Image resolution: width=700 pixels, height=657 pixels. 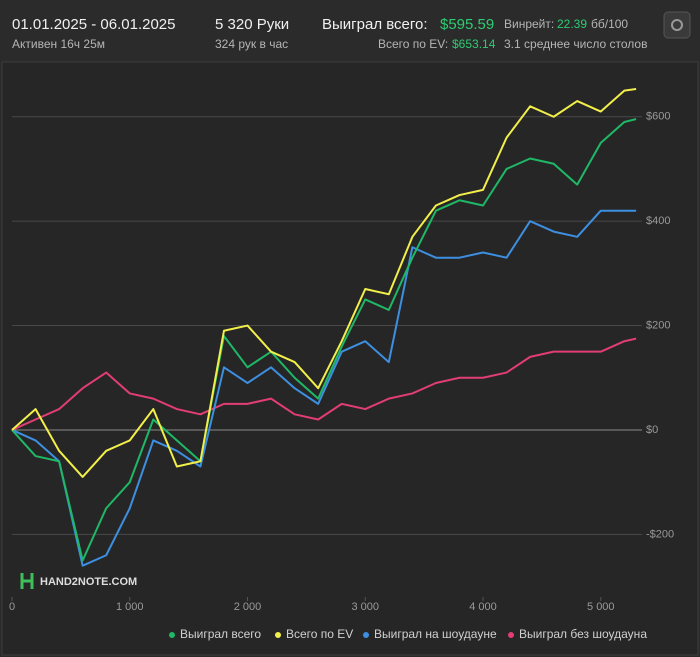 What do you see at coordinates (609, 24) in the screenshot?
I see `winrate-unit: бб/100` at bounding box center [609, 24].